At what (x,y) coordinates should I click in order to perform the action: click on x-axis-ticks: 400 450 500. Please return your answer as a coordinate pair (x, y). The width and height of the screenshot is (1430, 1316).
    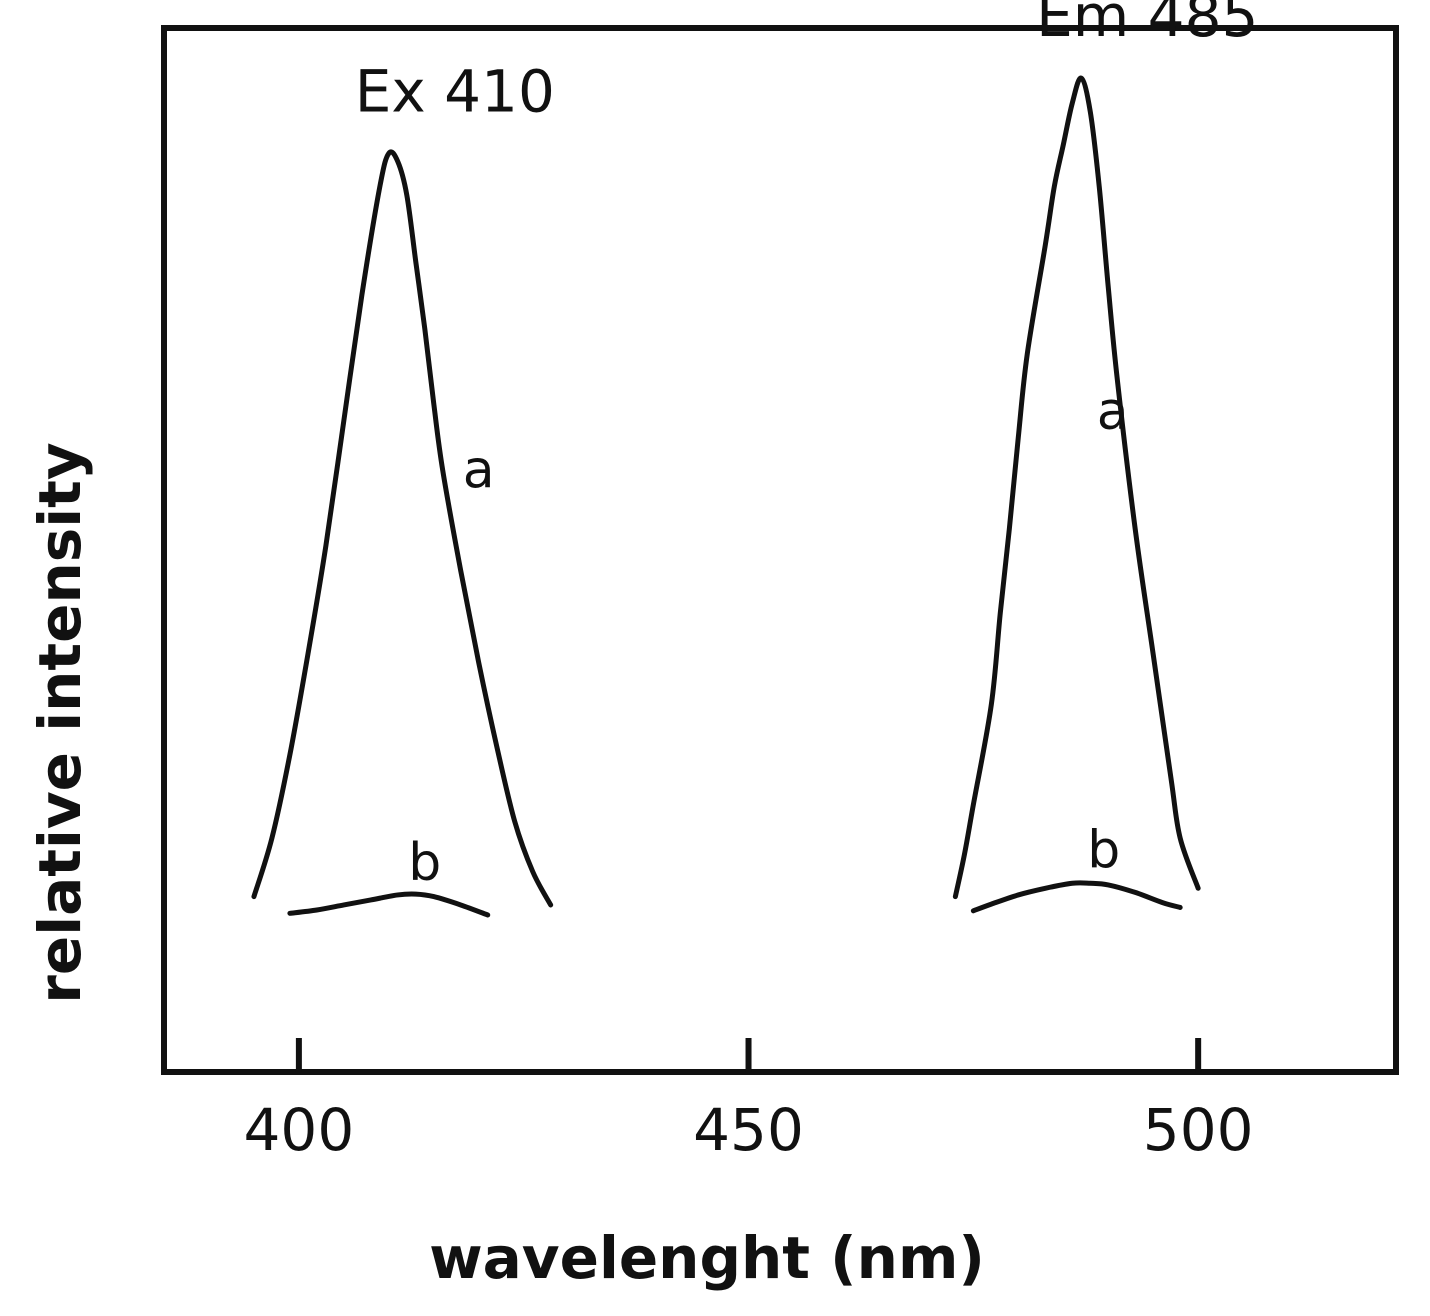
    Looking at the image, I should click on (749, 1101).